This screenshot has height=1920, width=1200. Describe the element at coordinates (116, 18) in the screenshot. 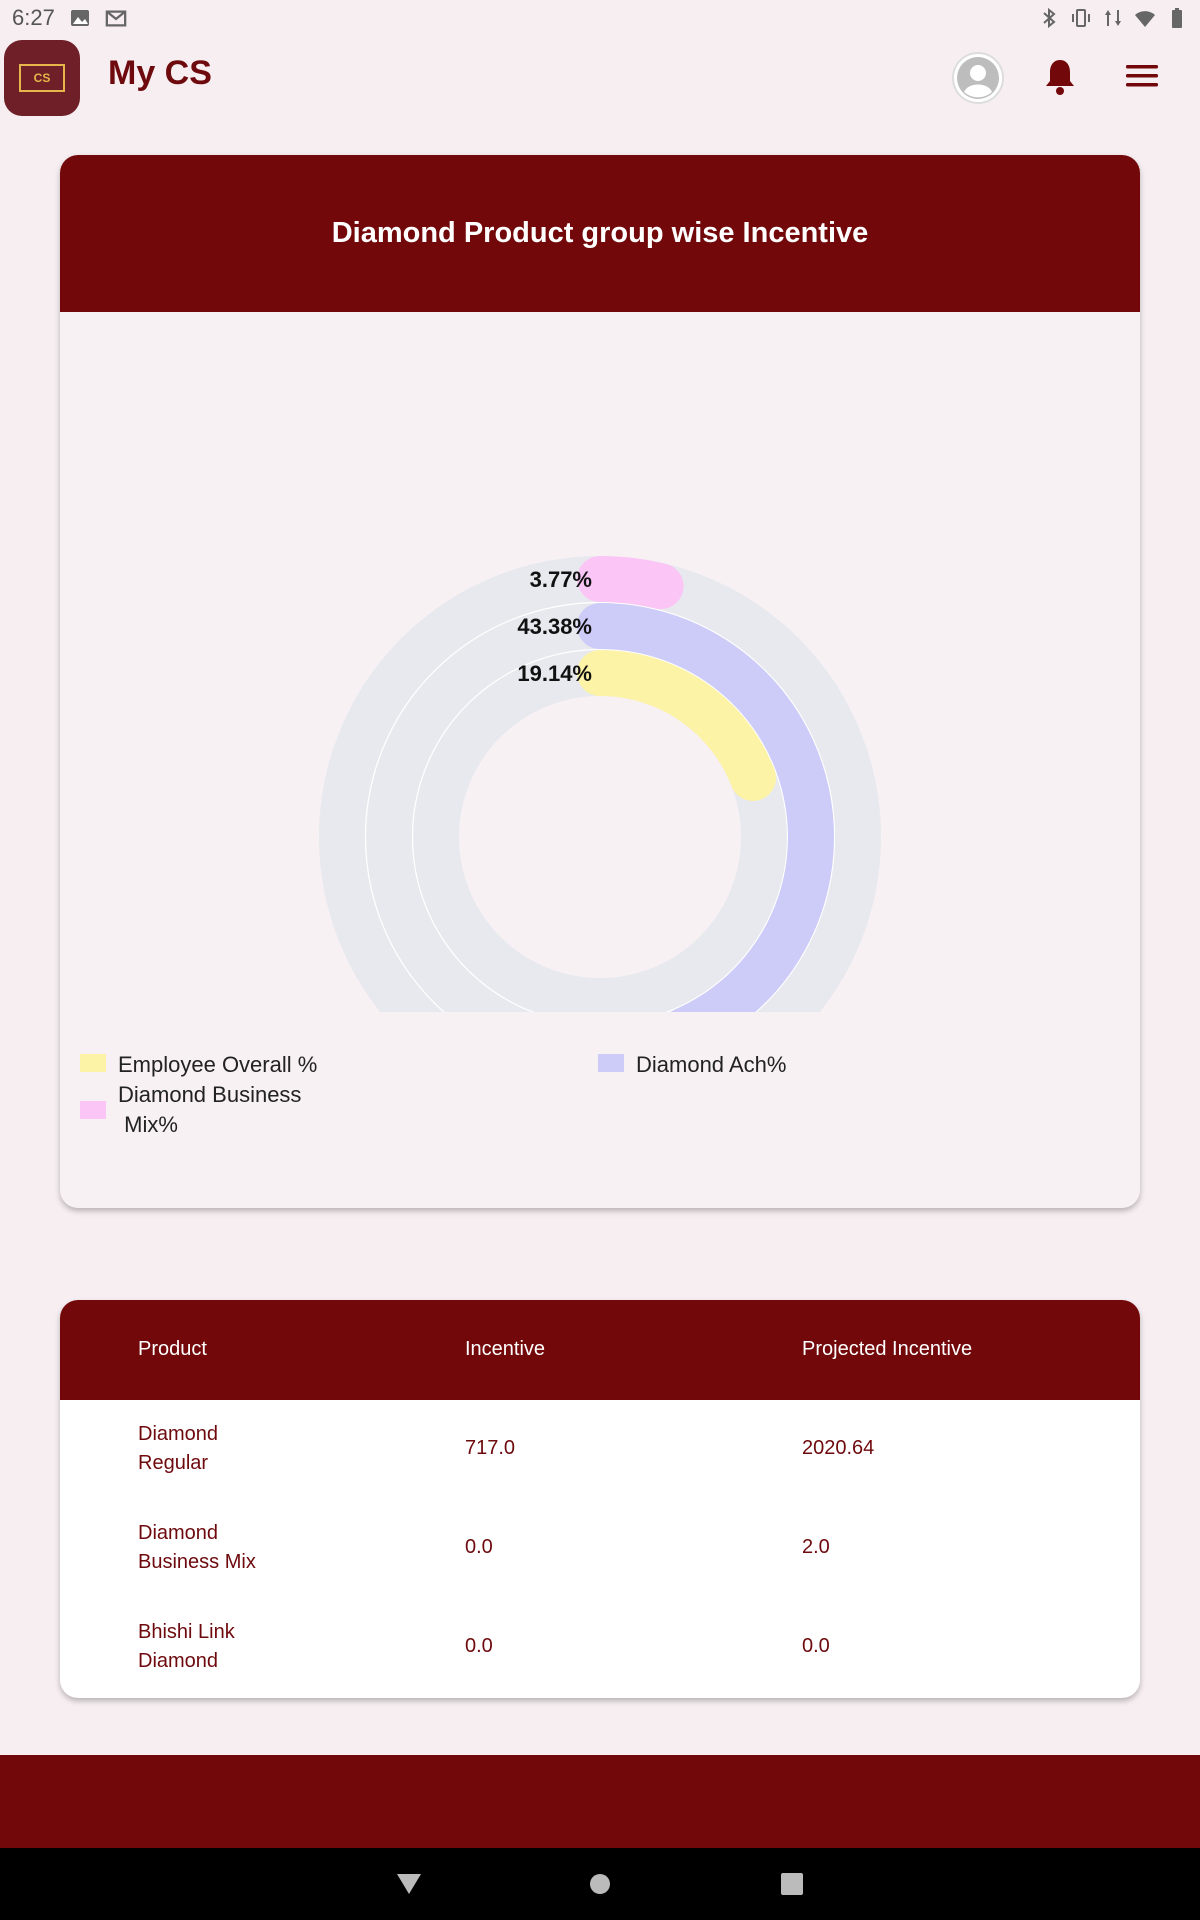

I see `gmail-icon` at that location.